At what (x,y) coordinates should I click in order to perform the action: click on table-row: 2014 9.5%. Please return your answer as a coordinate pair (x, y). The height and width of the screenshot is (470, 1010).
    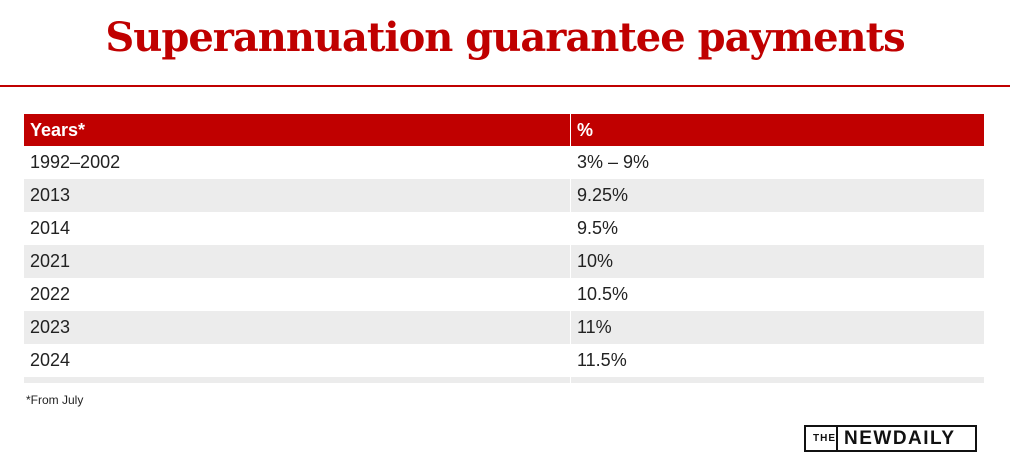
    Looking at the image, I should click on (504, 228).